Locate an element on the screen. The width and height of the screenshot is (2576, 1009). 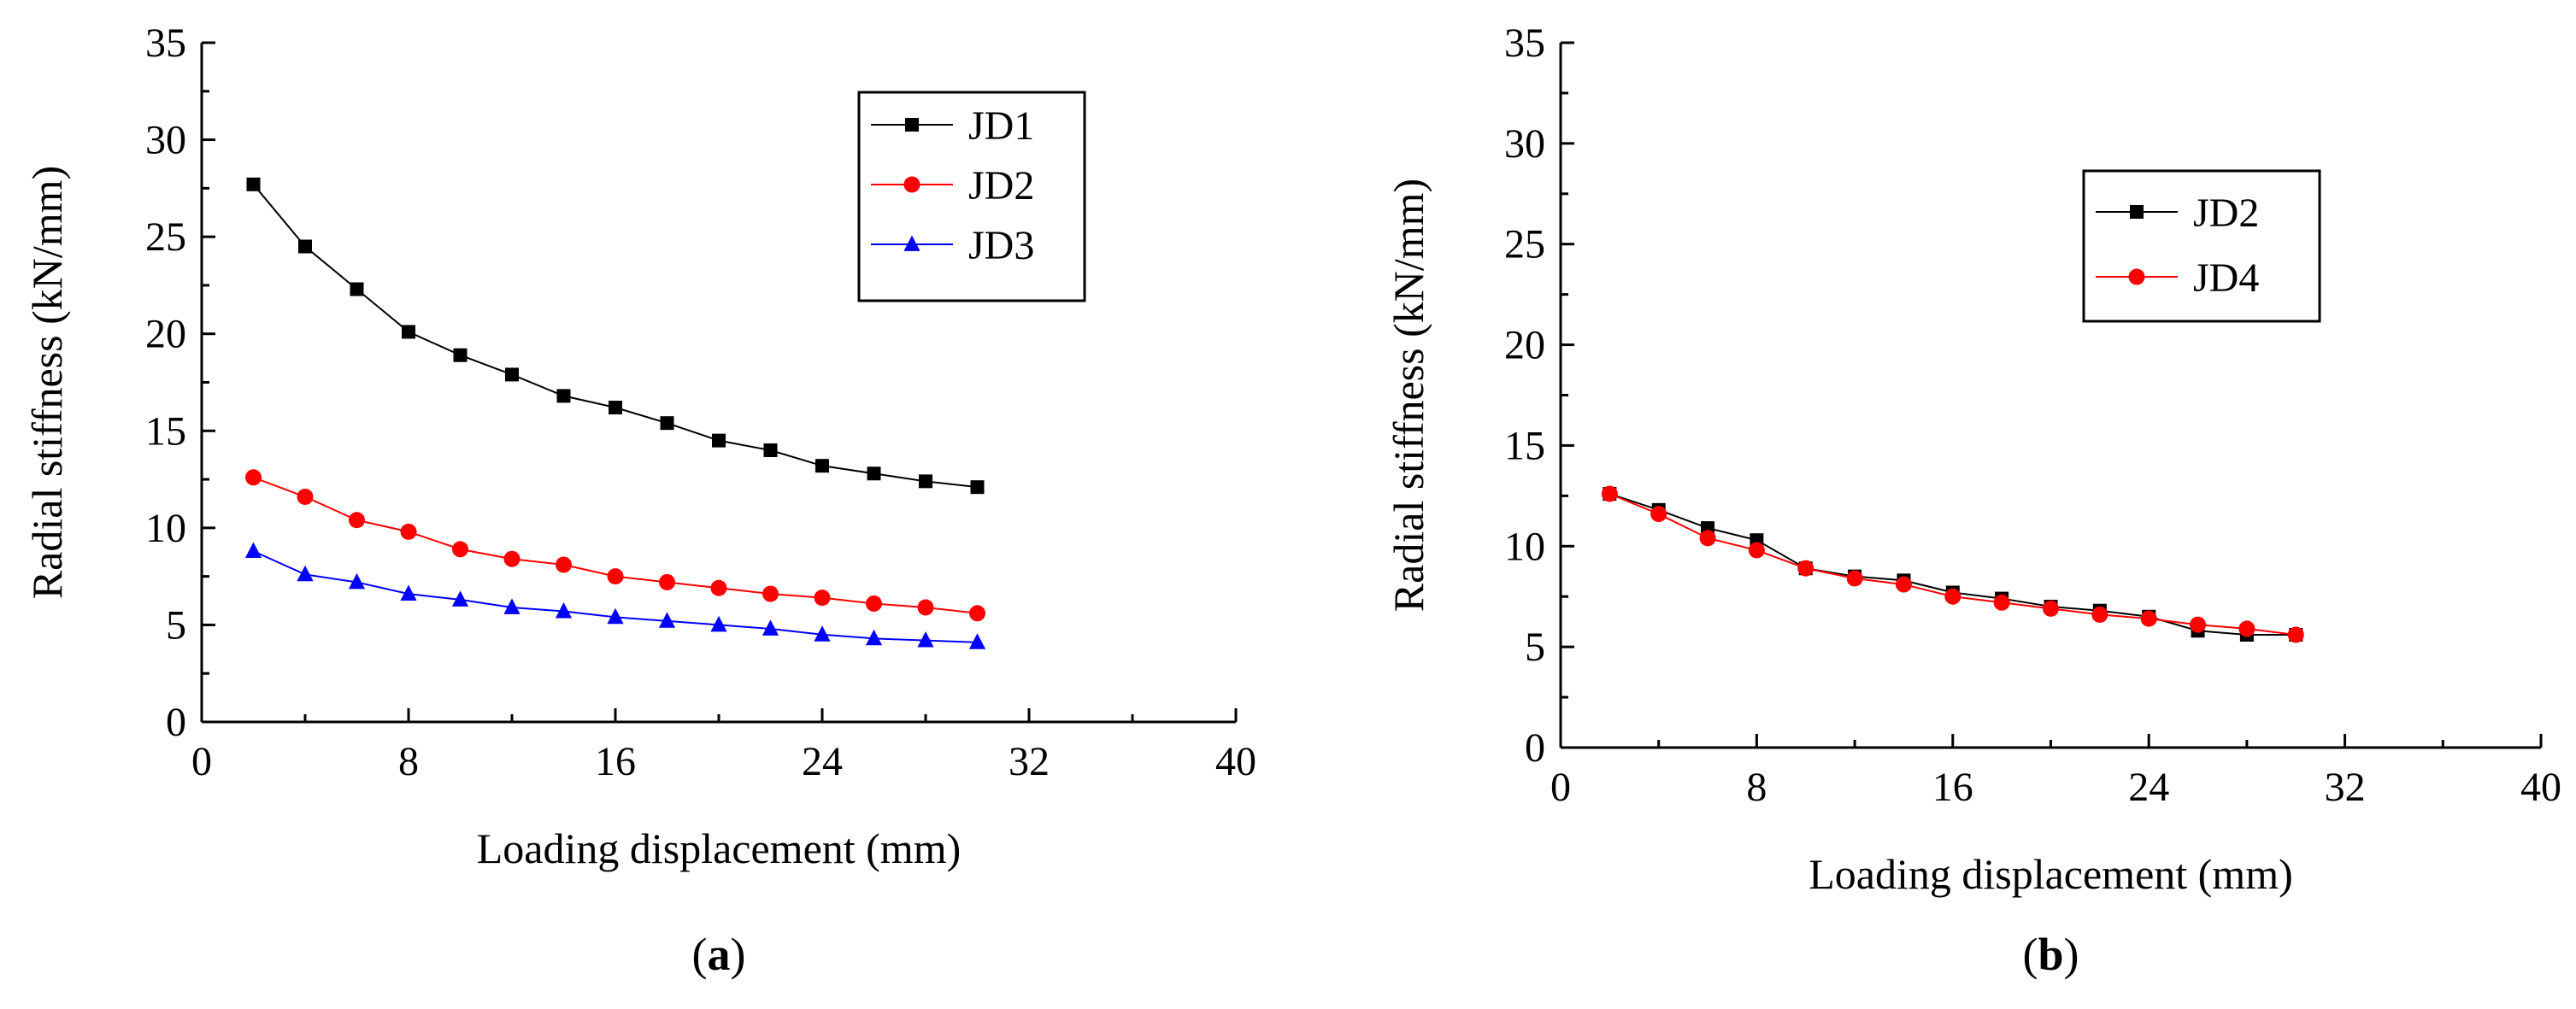
panel-letter: b is located at coordinates (2050, 955).